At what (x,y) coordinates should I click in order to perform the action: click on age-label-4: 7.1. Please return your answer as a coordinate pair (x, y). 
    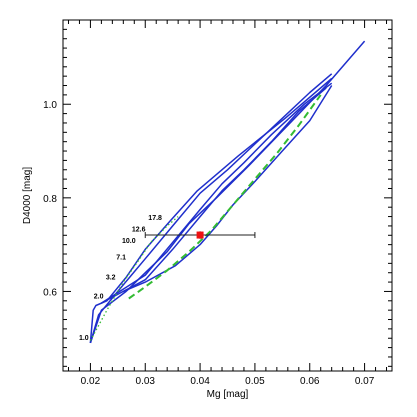
    Looking at the image, I should click on (121, 258).